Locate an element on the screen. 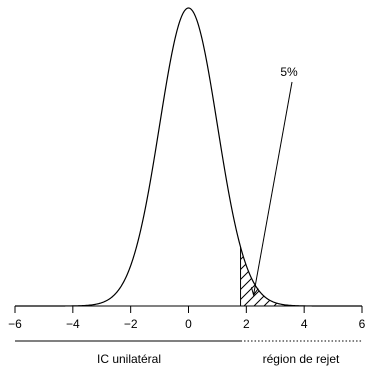 Image resolution: width=365 pixels, height=373 pixels. x-tick-label: −2 is located at coordinates (131, 324).